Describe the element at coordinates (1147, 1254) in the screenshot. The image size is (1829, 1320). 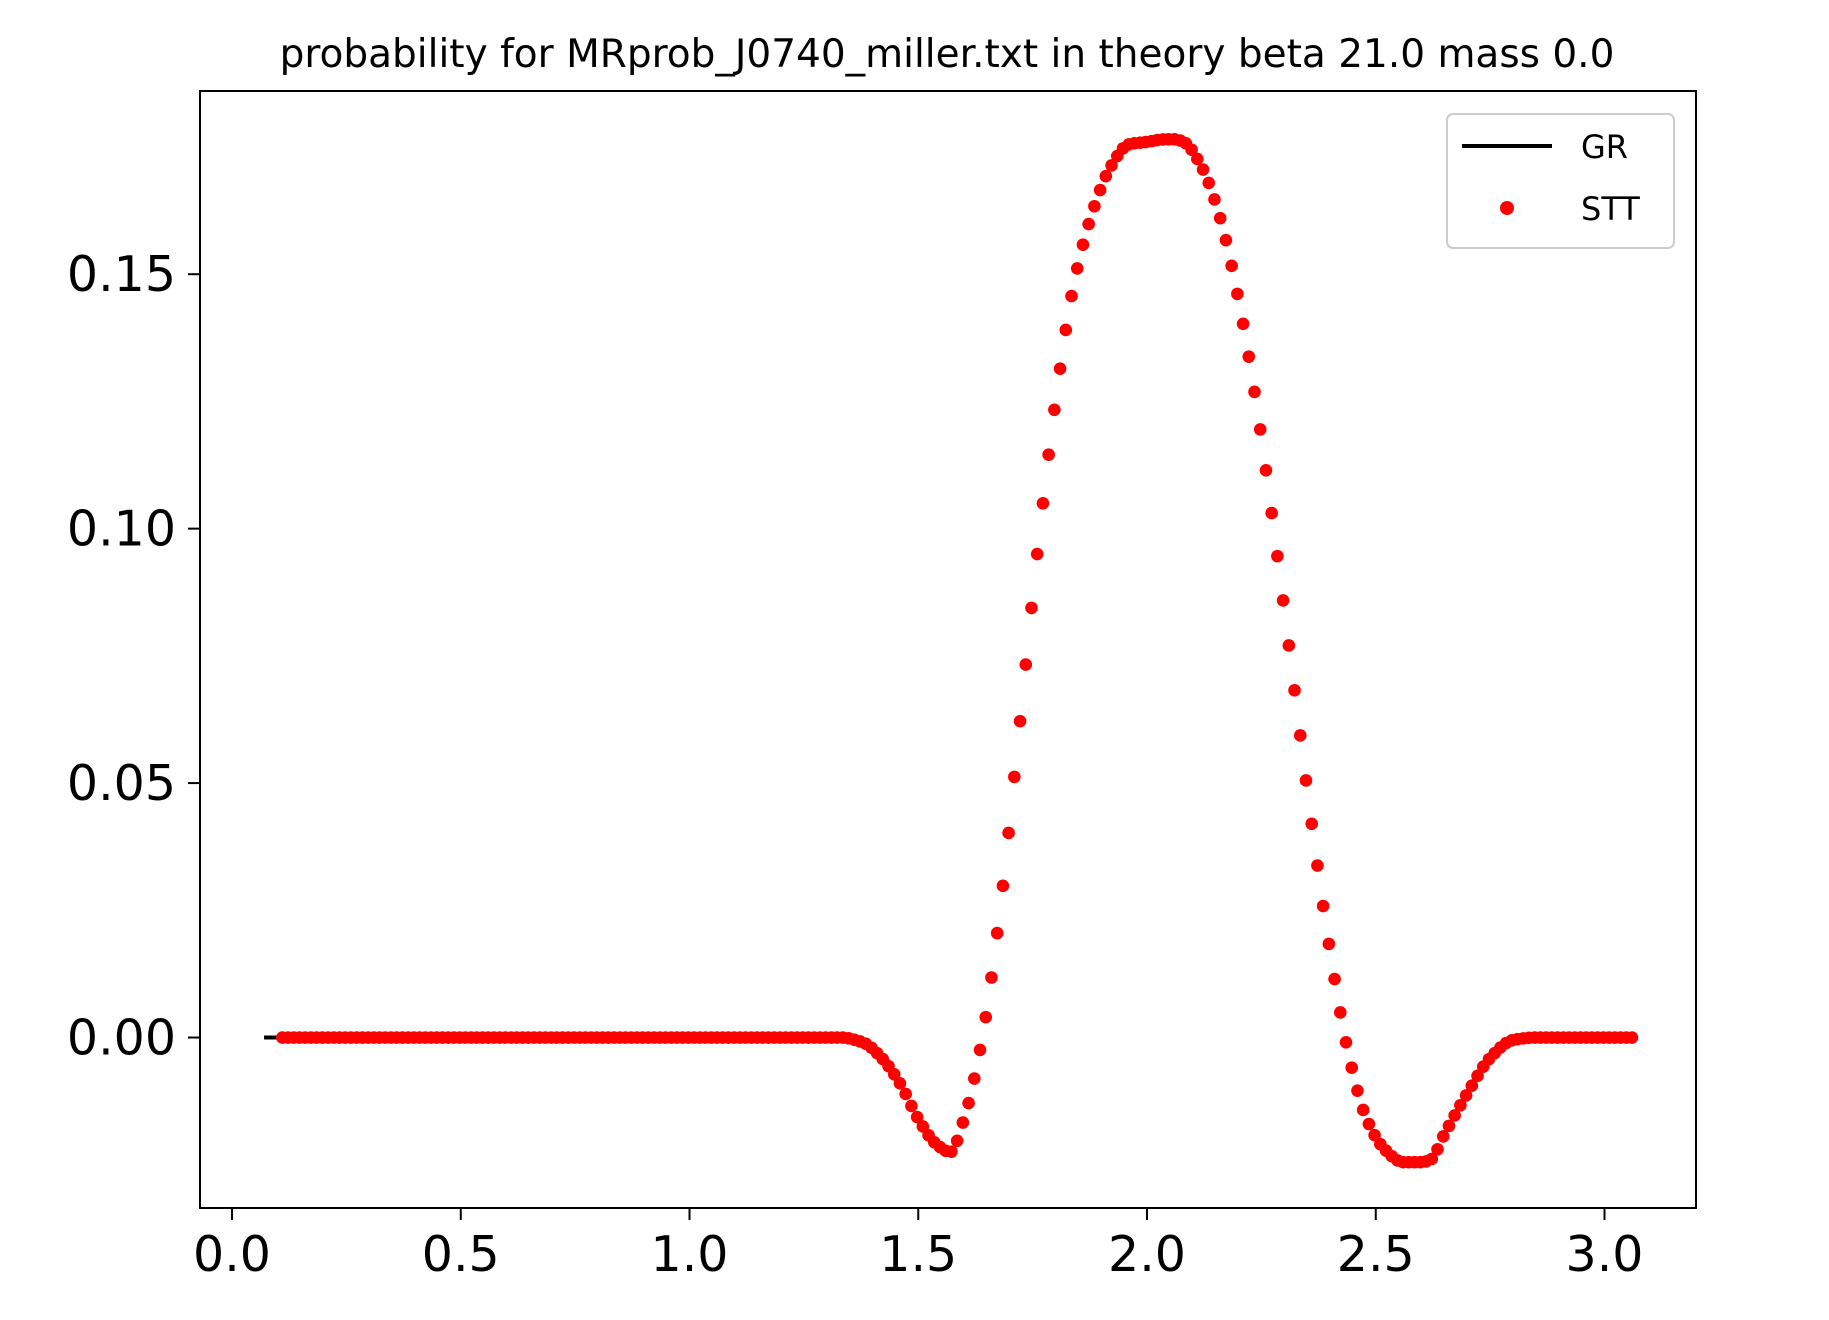
I see `x-tick-label: 2.0` at that location.